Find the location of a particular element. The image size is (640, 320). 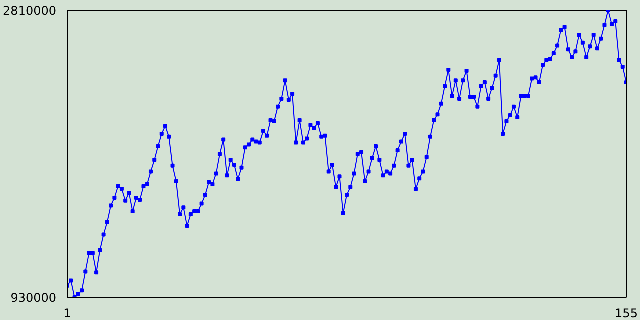

y-tick-label: 930000 is located at coordinates (33, 298).